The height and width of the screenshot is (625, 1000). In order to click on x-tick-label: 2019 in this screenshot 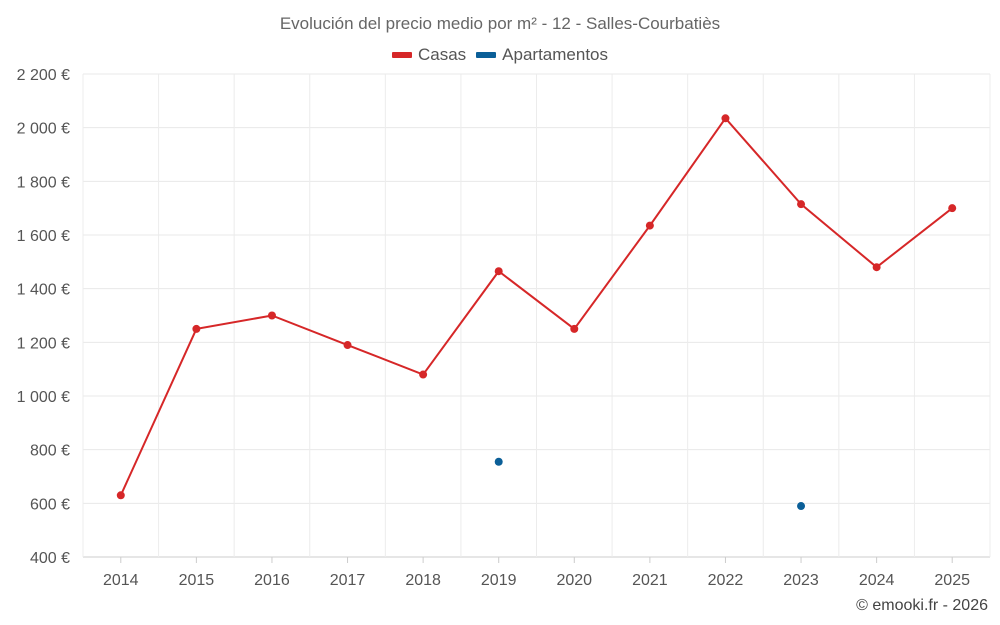, I will do `click(499, 580)`.